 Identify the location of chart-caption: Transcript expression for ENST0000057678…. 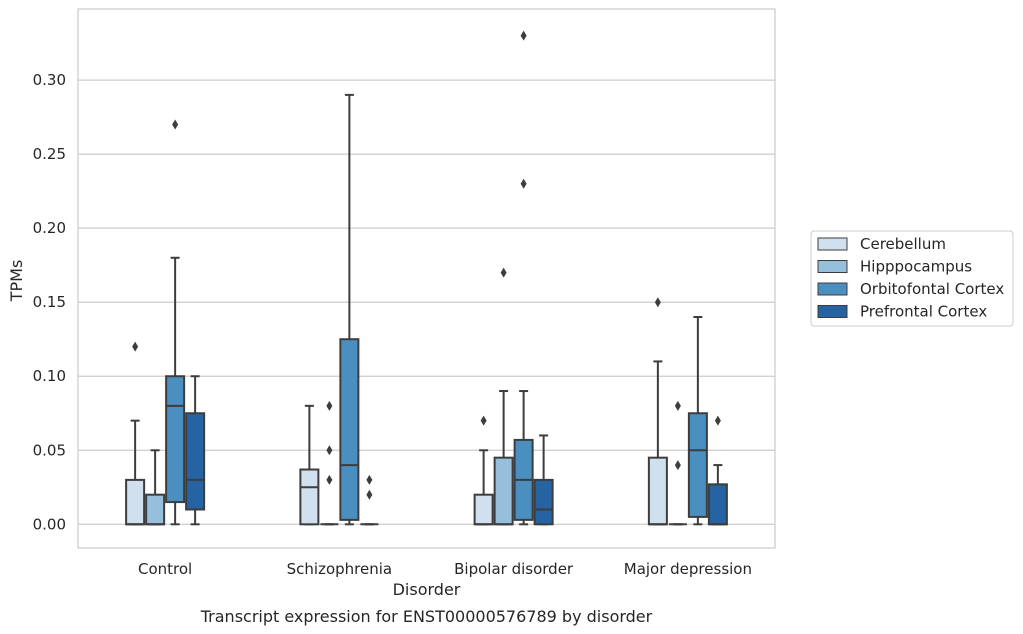
(426, 616).